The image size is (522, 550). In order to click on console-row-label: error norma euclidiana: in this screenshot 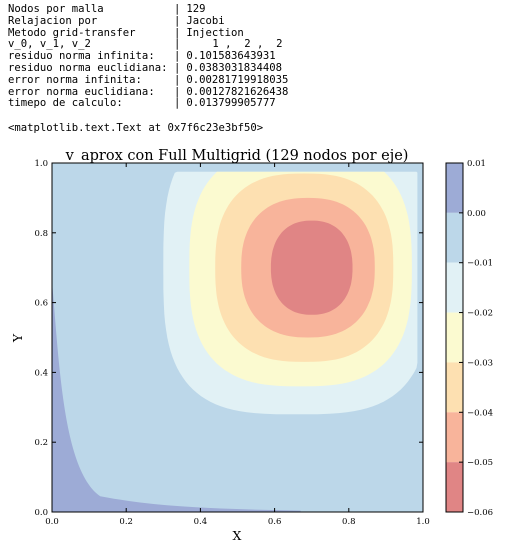, I will do `click(81, 91)`.